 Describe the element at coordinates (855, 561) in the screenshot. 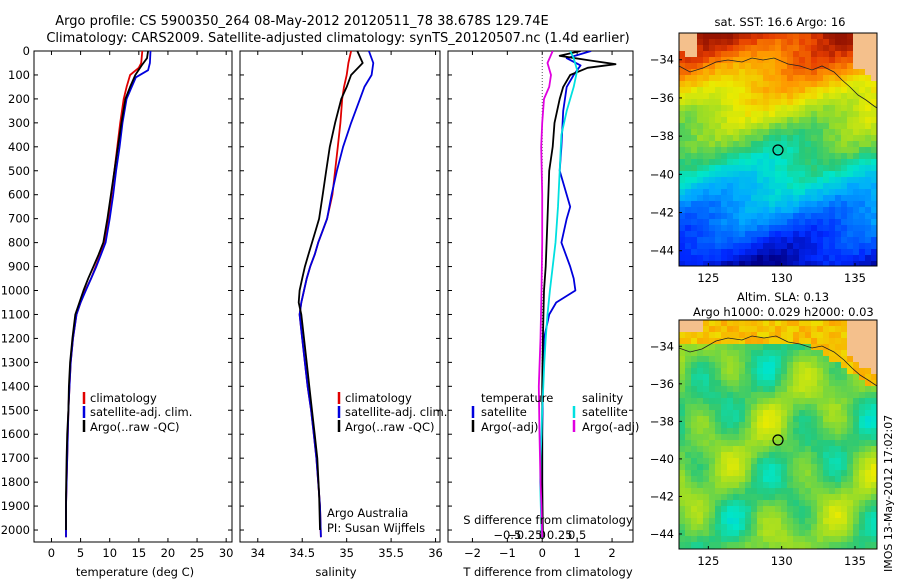

I see `map-lon-label: 135` at that location.